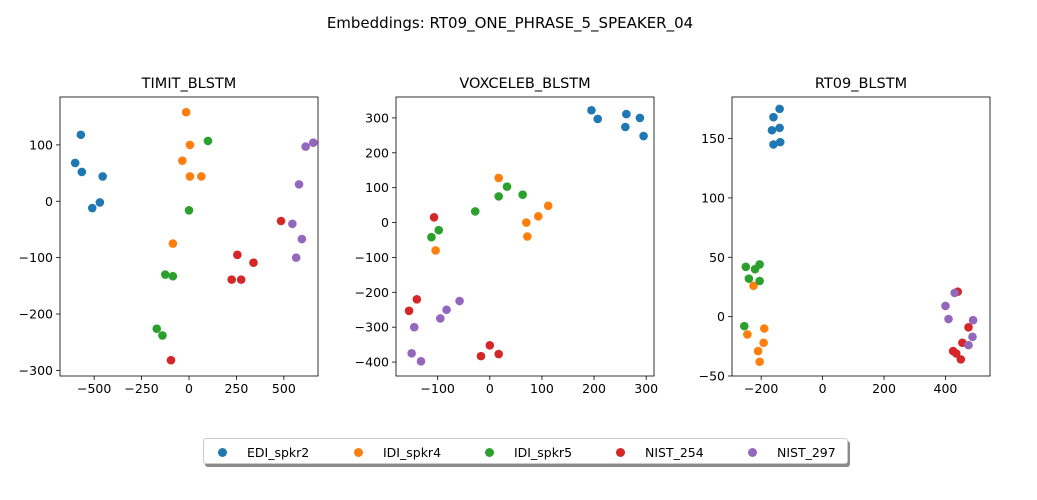  I want to click on y-tick-label: 150, so click(713, 138).